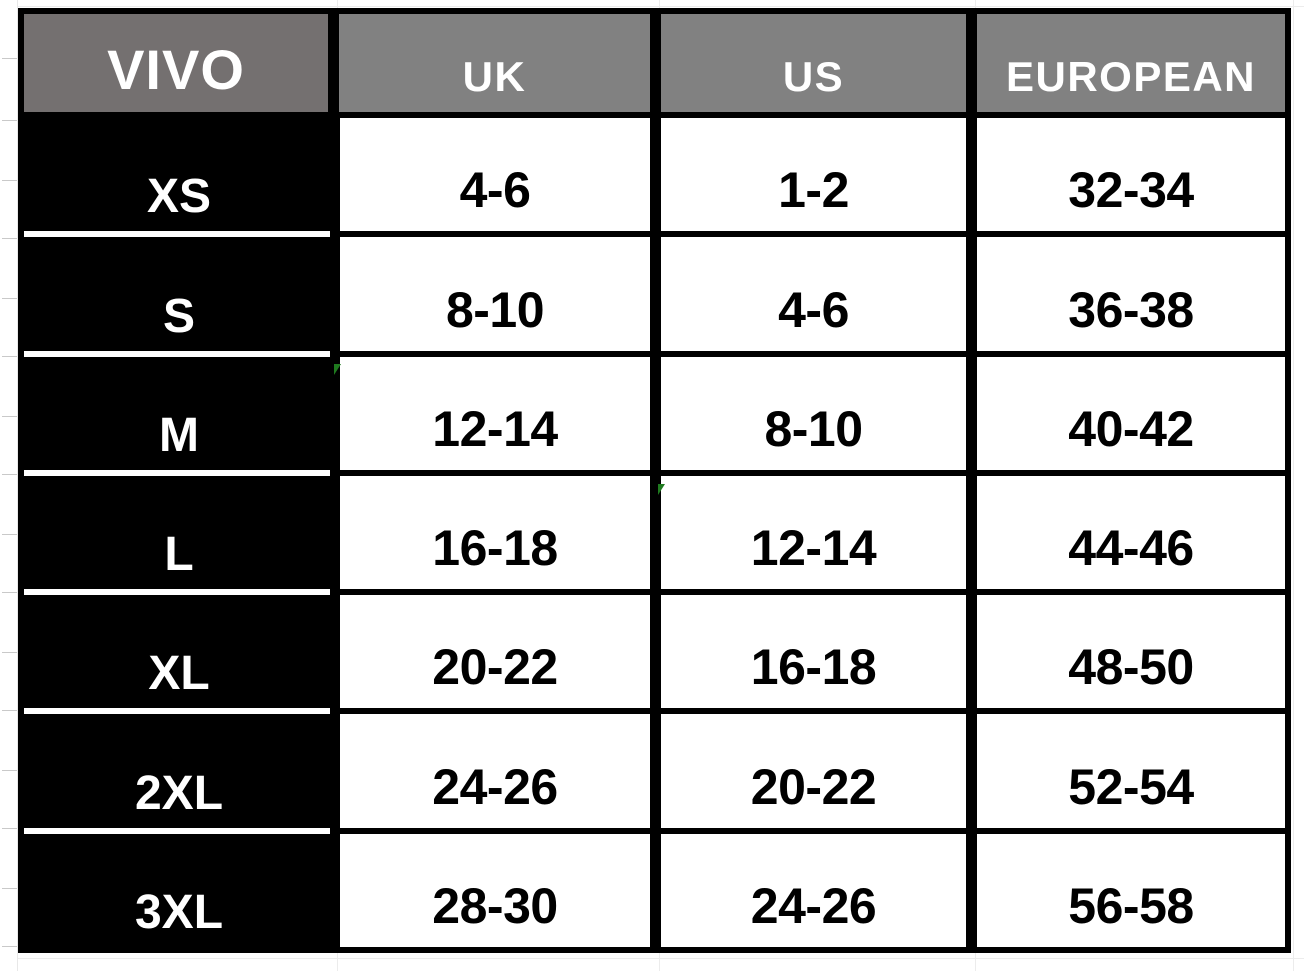 The height and width of the screenshot is (971, 1304). What do you see at coordinates (176, 63) in the screenshot?
I see `column-header-vivo: VIVO` at bounding box center [176, 63].